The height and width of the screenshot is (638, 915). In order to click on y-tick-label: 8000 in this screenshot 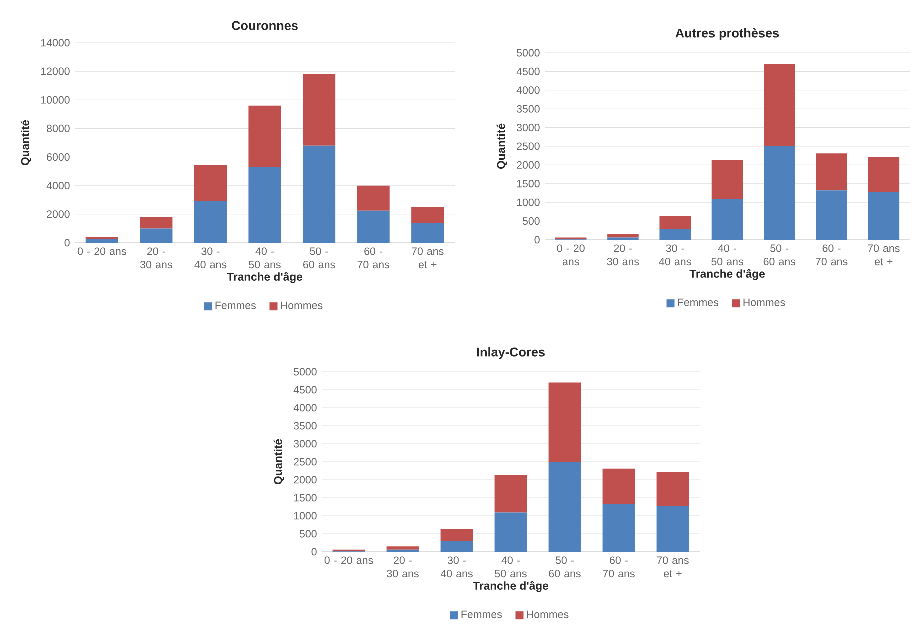, I will do `click(58, 128)`.